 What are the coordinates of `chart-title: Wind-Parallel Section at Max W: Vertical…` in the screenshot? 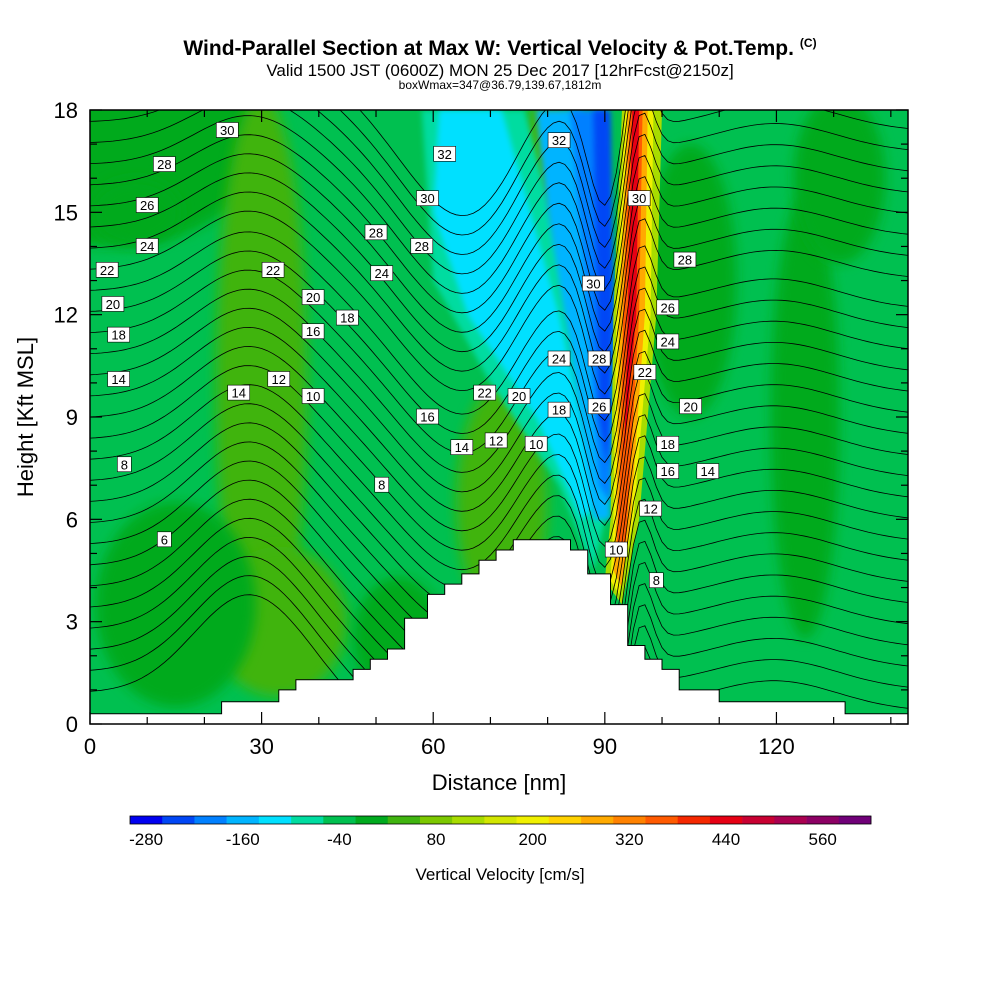 It's located at (500, 48).